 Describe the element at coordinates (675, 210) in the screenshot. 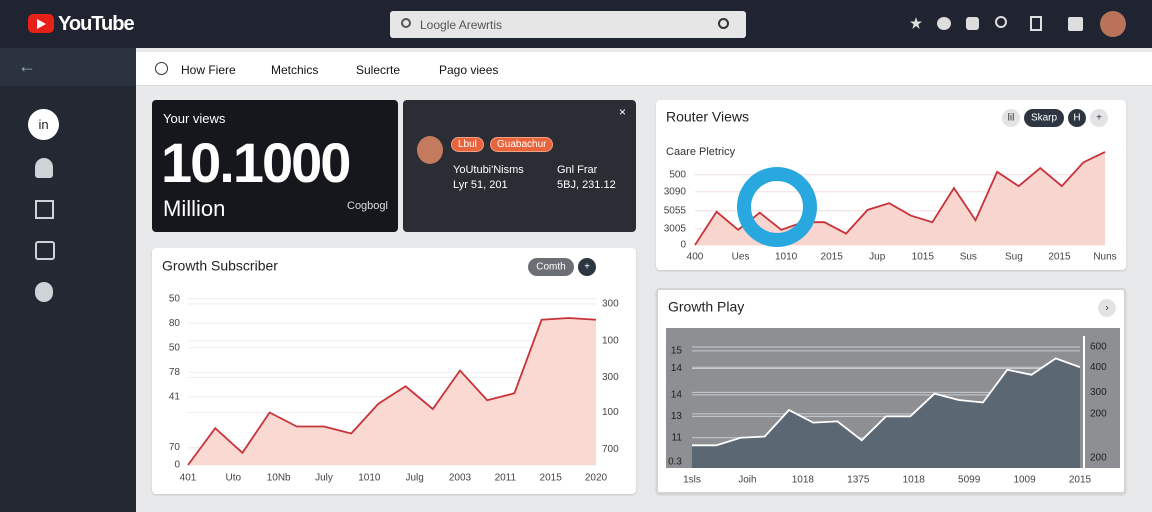

I see `y-tick-label: 5055` at that location.